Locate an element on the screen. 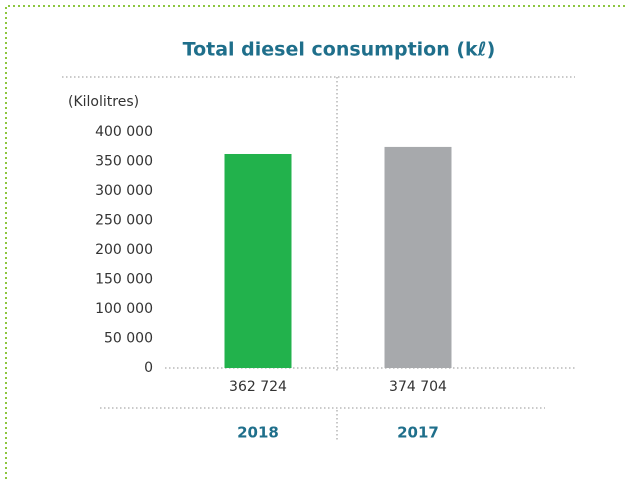 This screenshot has width=627, height=479. value-label: 362 724 is located at coordinates (258, 387).